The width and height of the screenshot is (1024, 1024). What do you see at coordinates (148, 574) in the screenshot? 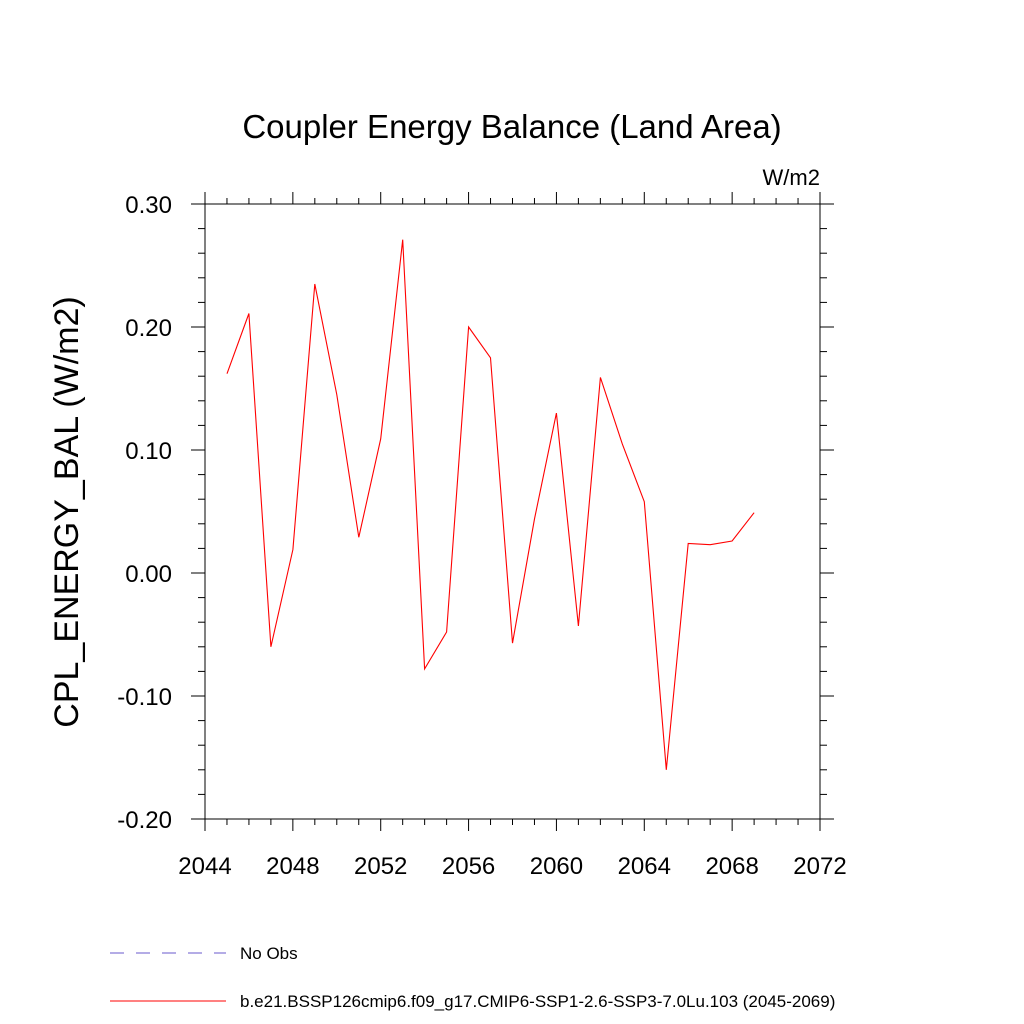
I see `y-tick-label: 0.00` at bounding box center [148, 574].